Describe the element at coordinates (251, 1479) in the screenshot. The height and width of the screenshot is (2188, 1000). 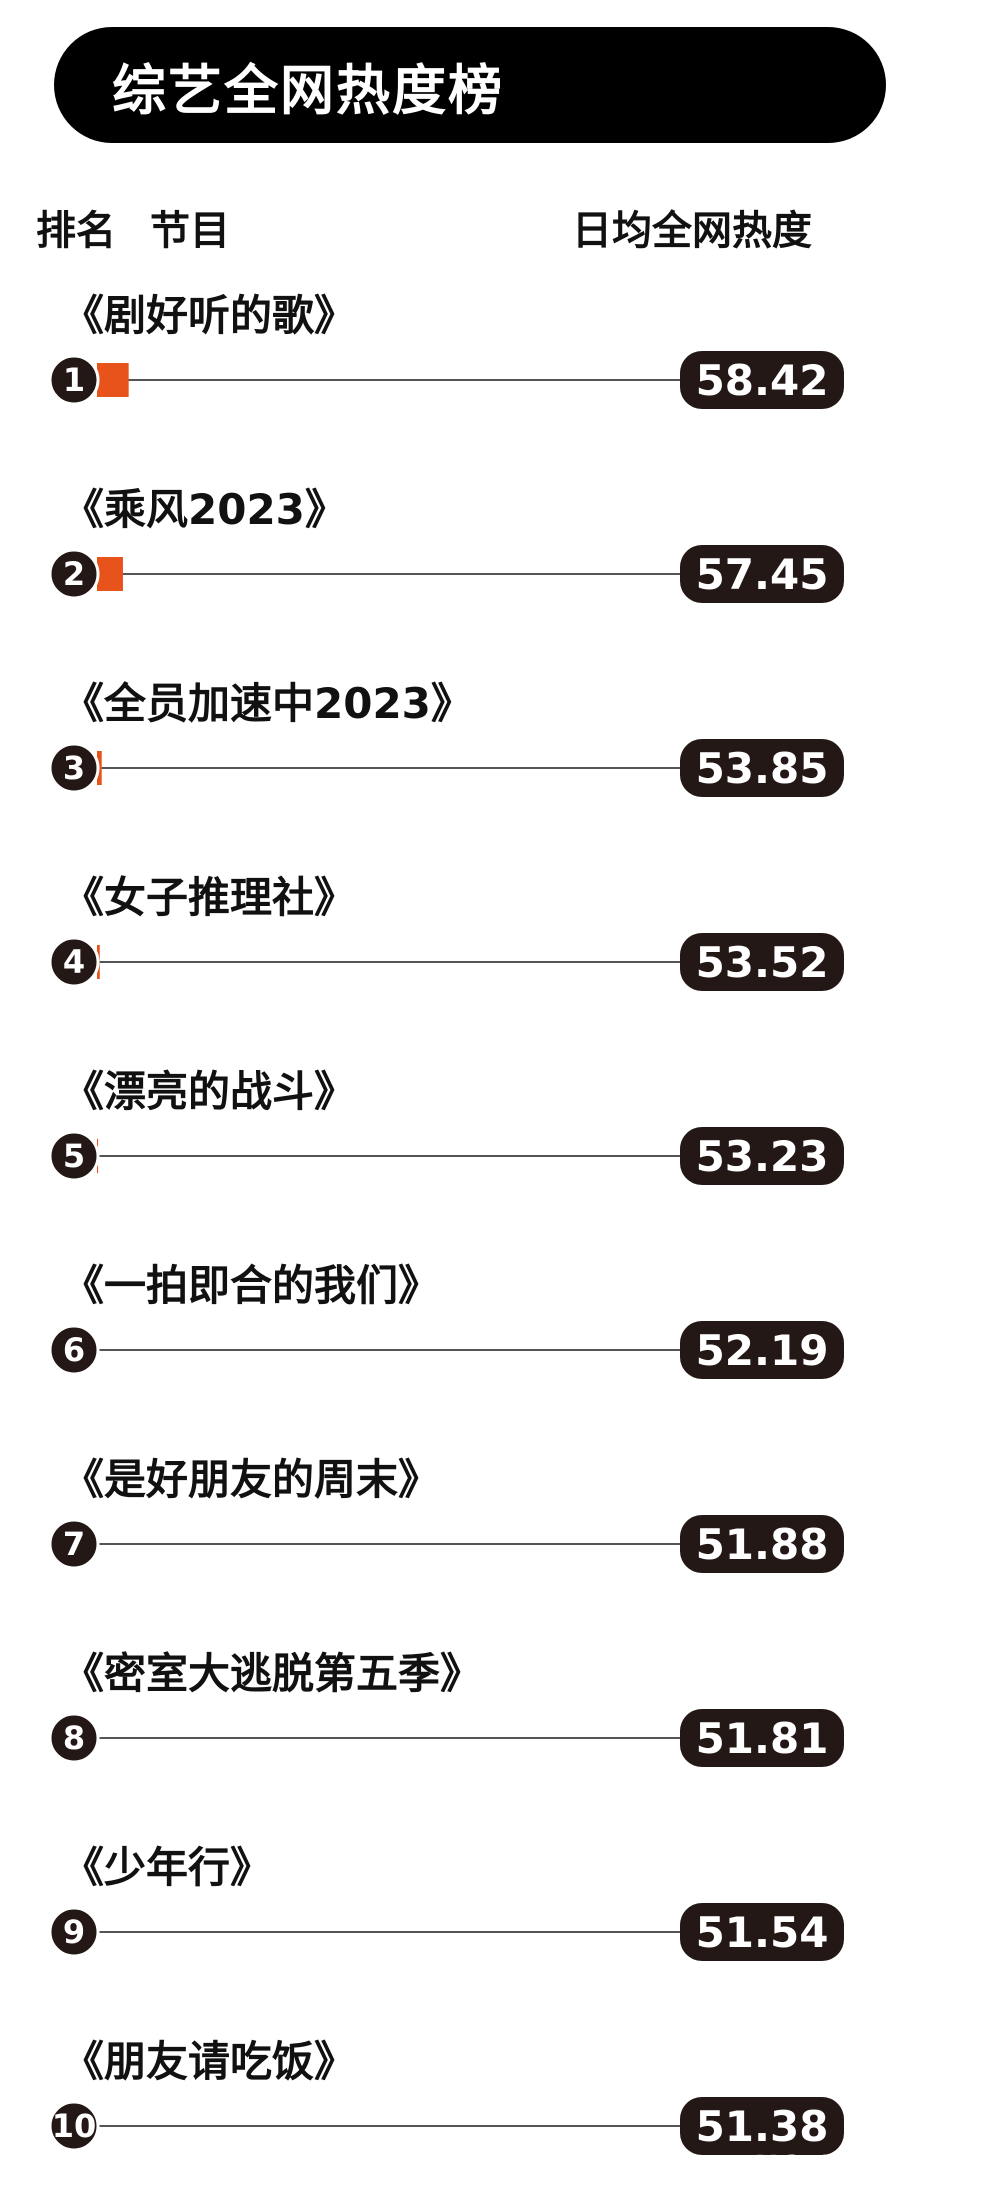
I see `program-name: 《是好朋友的周末》` at that location.